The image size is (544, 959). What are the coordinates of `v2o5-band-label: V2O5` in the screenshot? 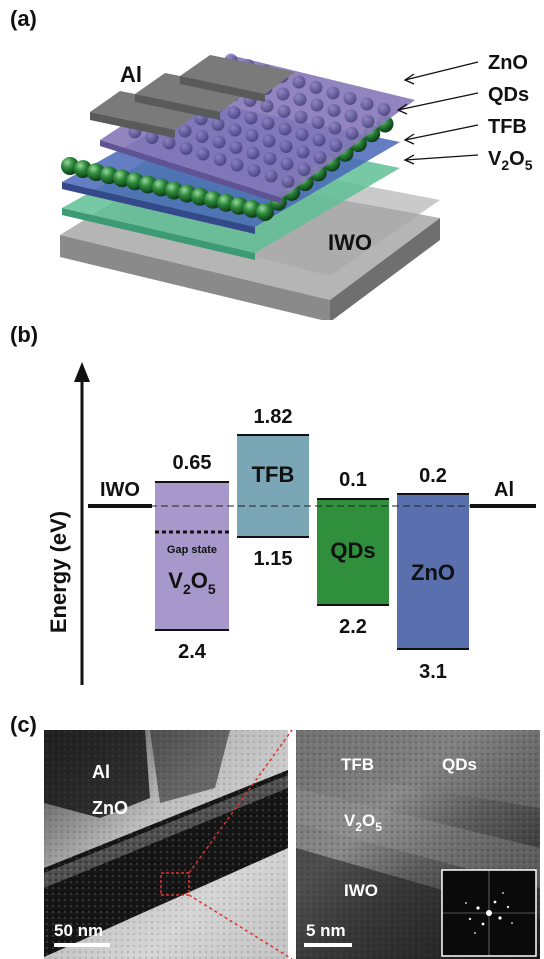 It's located at (192, 582).